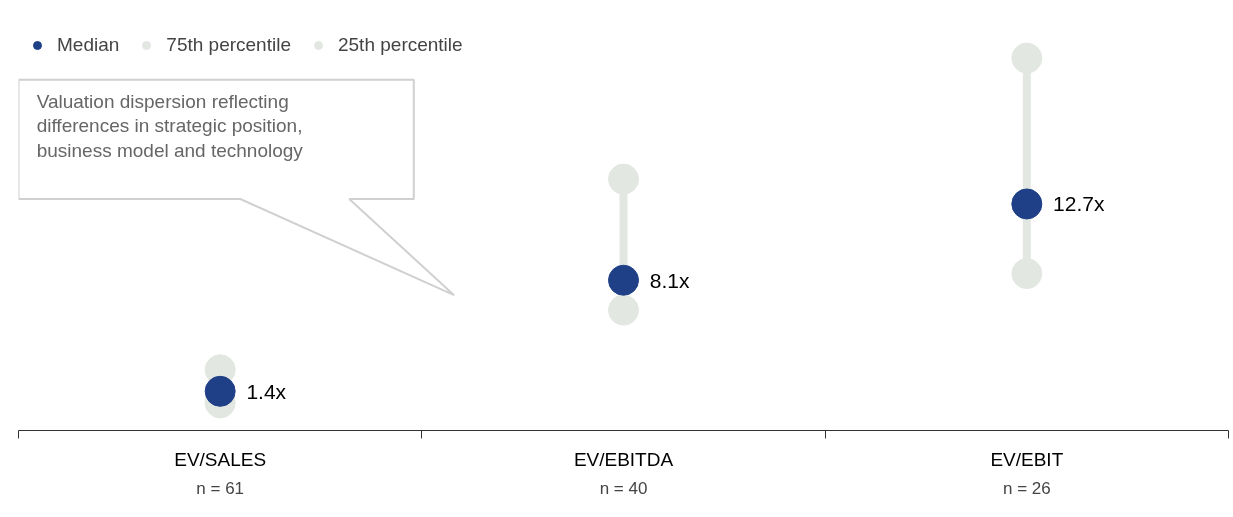 The image size is (1233, 517). What do you see at coordinates (623, 459) in the screenshot?
I see `x-tick-label: EV/EBITDA` at bounding box center [623, 459].